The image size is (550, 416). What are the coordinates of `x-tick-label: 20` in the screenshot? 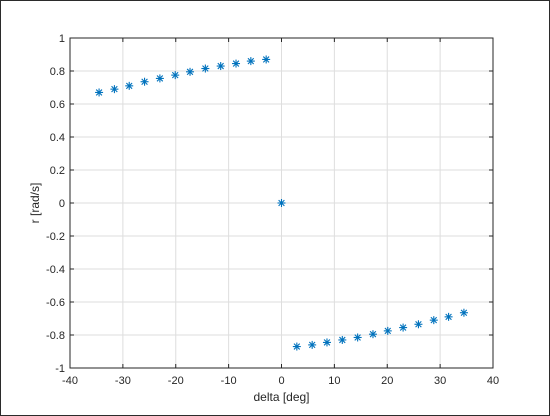 It's located at (387, 381).